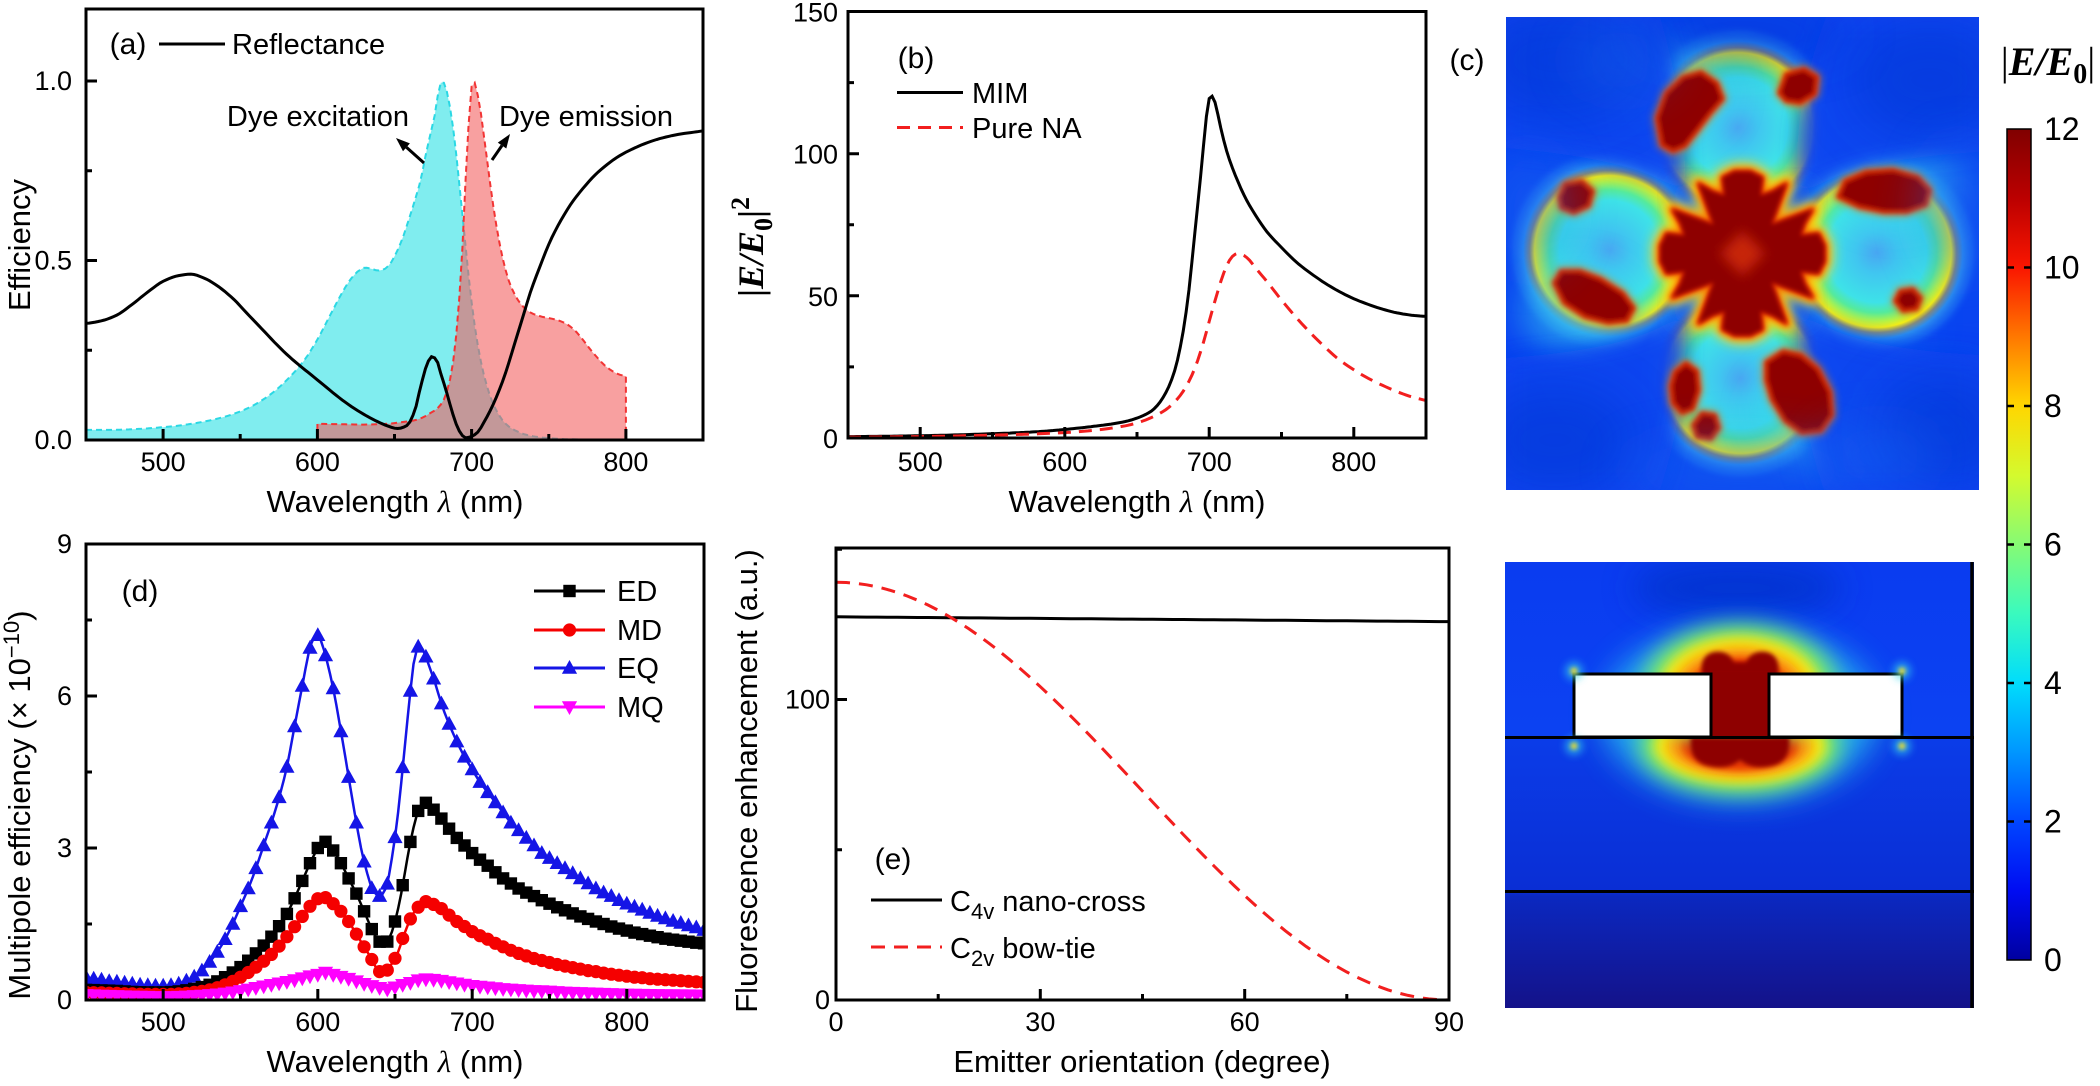  I want to click on svg-text: 0.0, so click(53, 440).